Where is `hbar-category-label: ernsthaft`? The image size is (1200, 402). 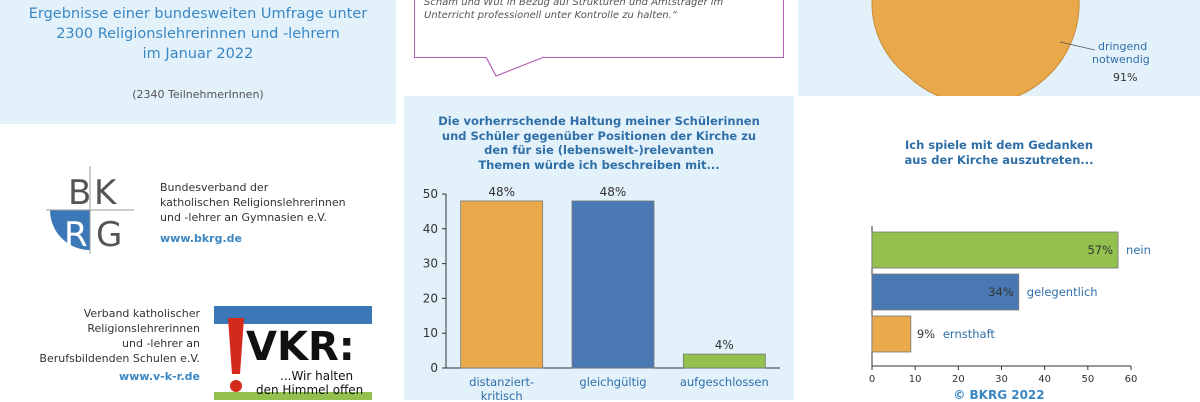
hbar-category-label: ernsthaft is located at coordinates (969, 334).